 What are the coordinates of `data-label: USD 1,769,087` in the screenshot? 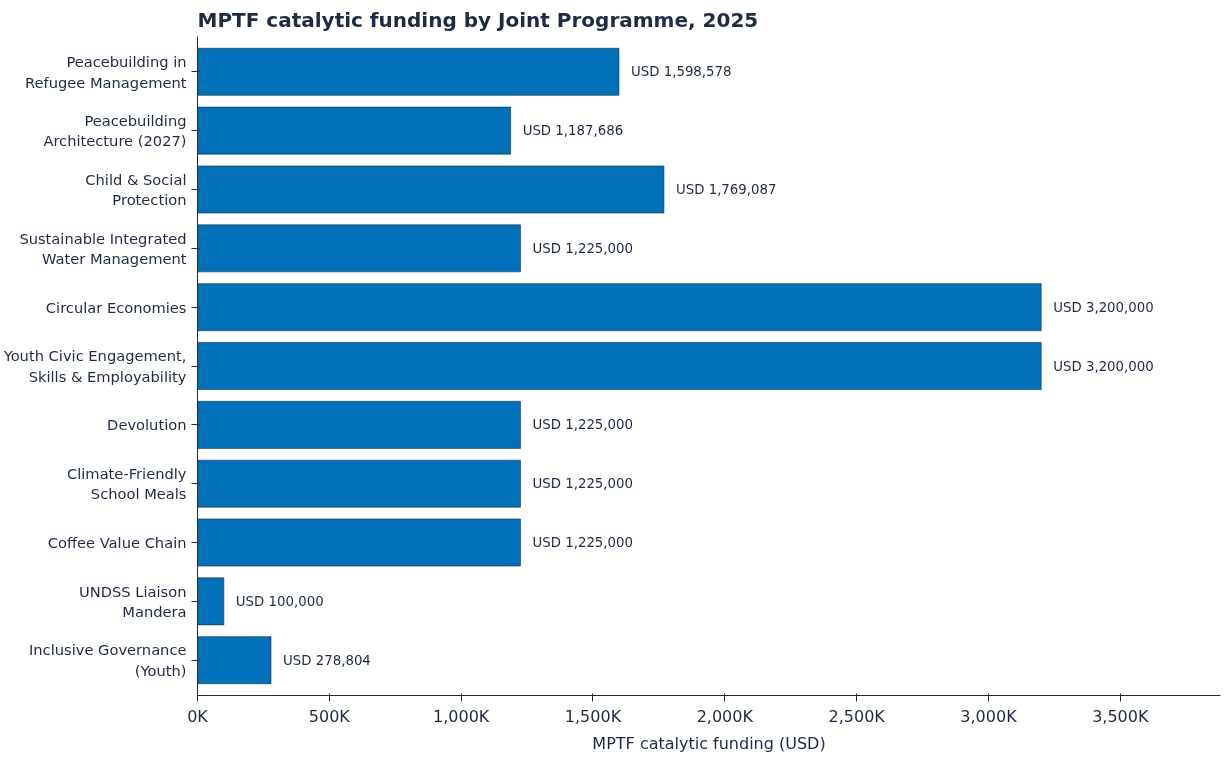 It's located at (726, 189).